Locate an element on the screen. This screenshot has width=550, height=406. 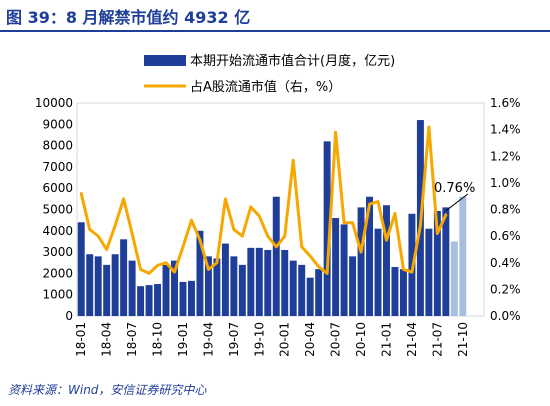
y-right-tick-label: 1.4% is located at coordinates (505, 130).